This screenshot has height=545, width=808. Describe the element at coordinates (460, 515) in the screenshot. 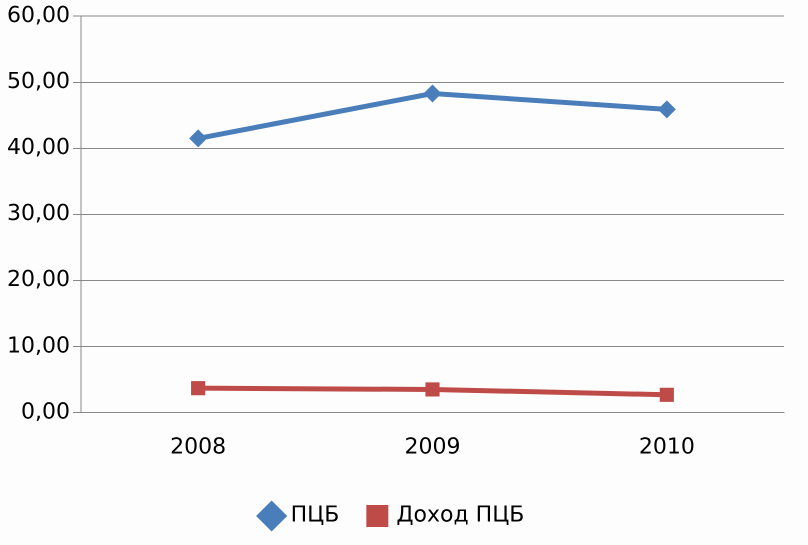

I see `legend-label: Доход ПЦБ` at that location.